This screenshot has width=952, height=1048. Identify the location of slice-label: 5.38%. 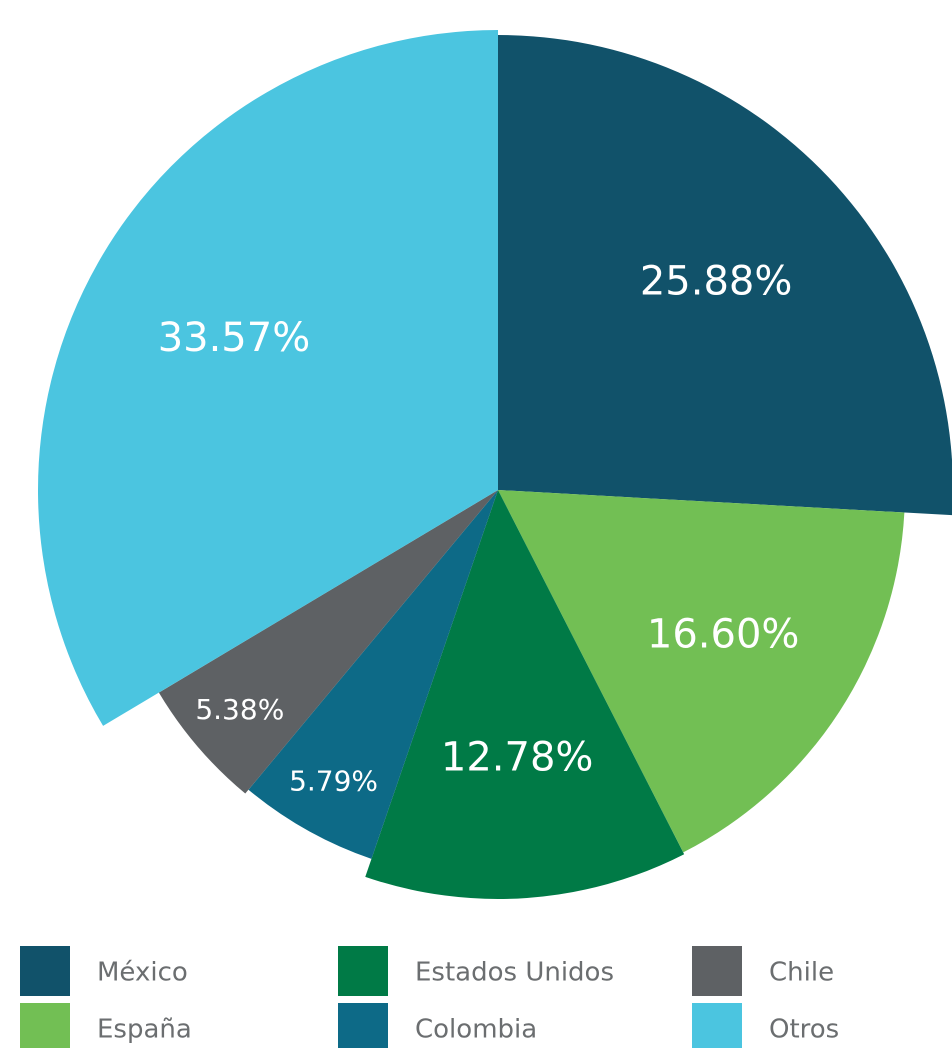
(239, 709).